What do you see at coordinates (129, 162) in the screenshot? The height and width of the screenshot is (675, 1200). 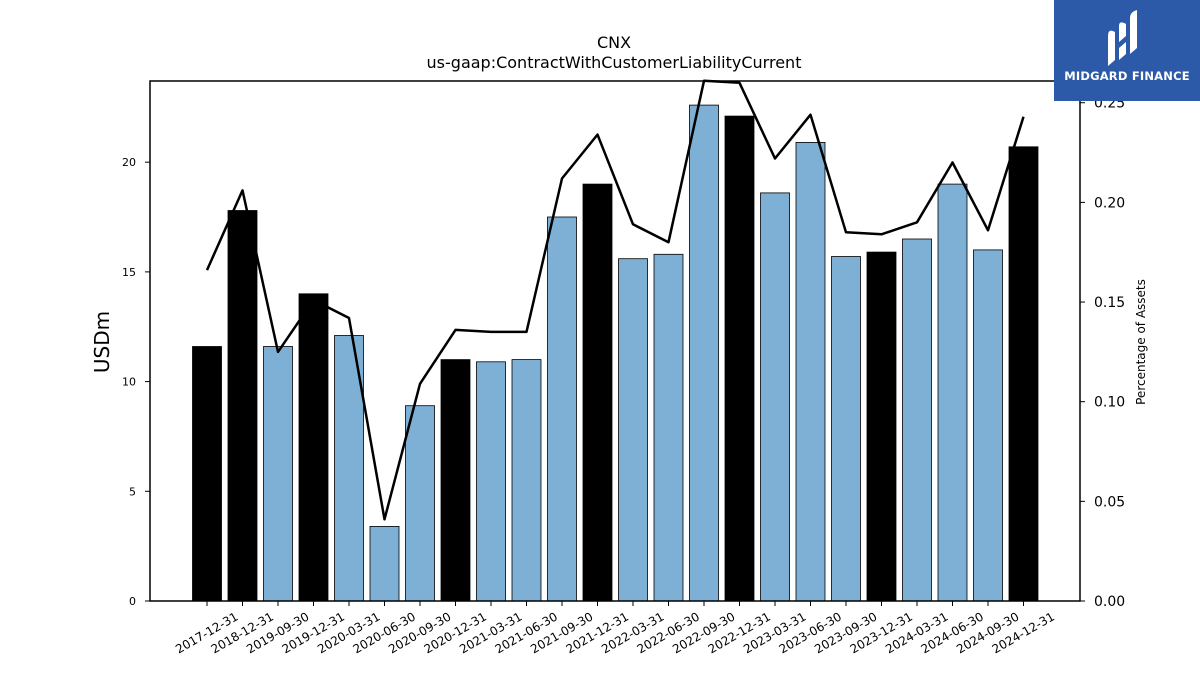 I see `y-tick-label: 20` at bounding box center [129, 162].